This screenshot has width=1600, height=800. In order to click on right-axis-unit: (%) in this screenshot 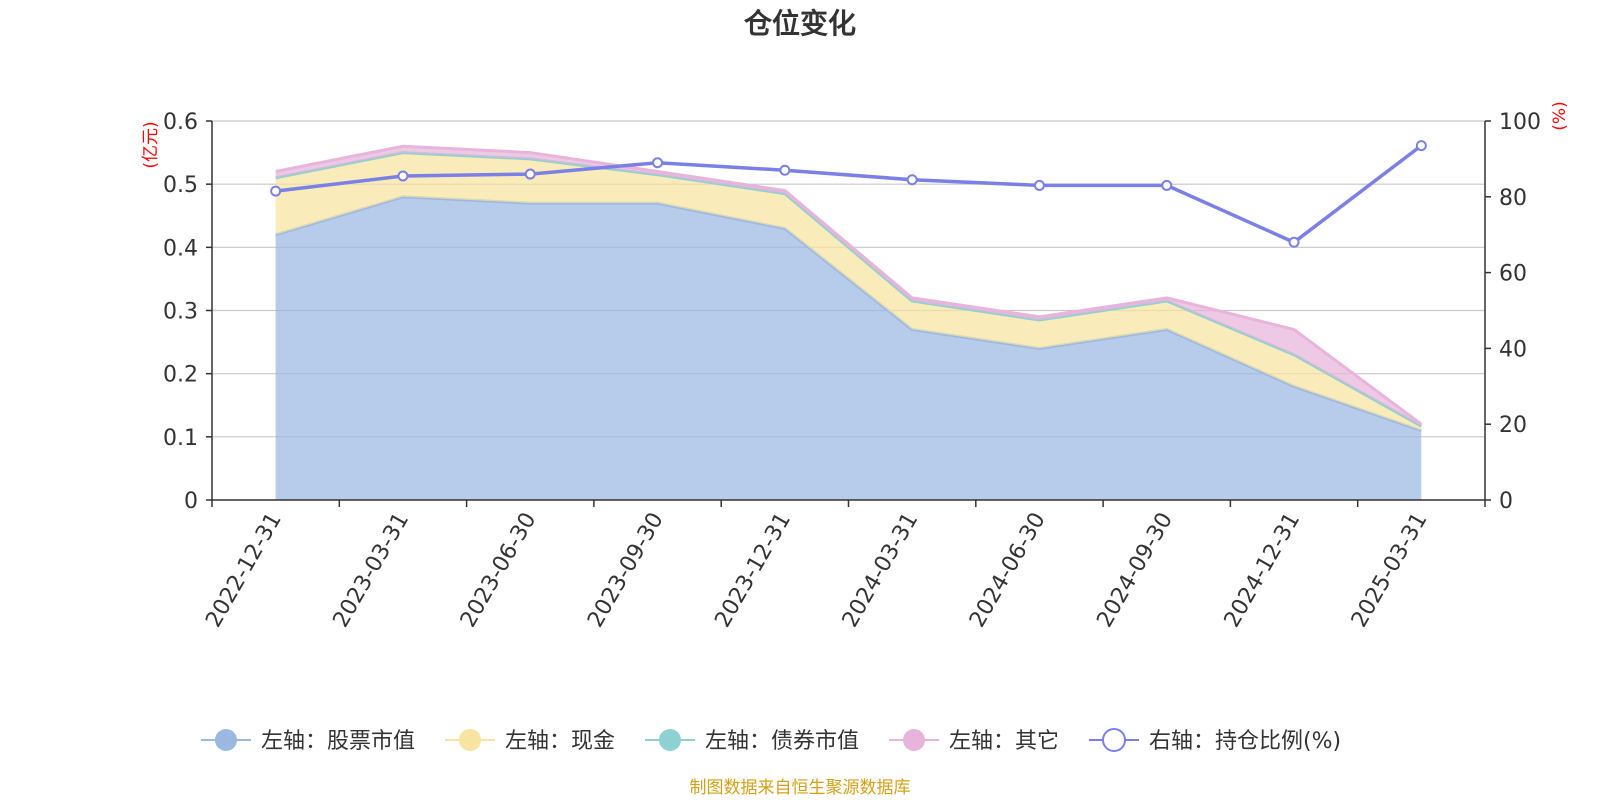, I will do `click(1560, 115)`.